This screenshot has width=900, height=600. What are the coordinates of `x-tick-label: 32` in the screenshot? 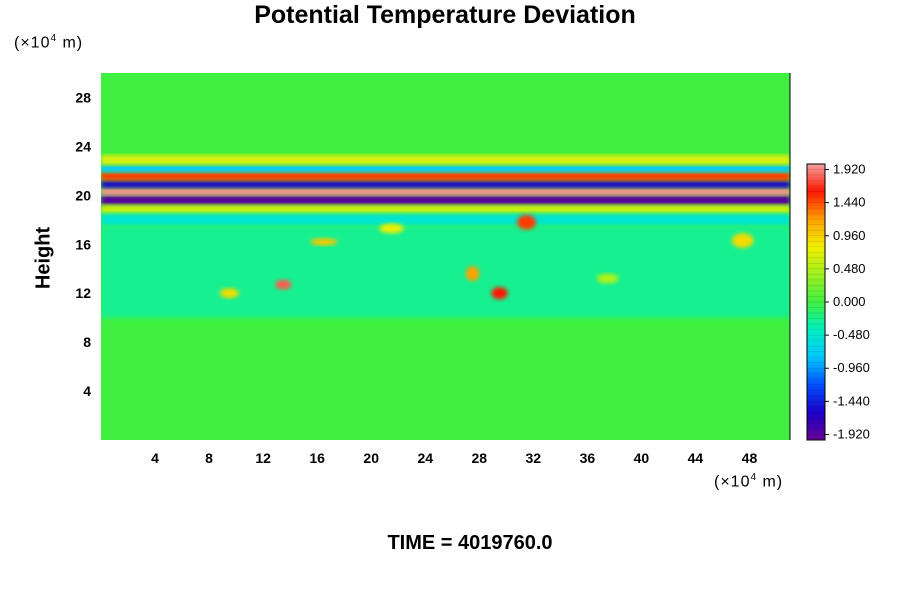 It's located at (534, 458).